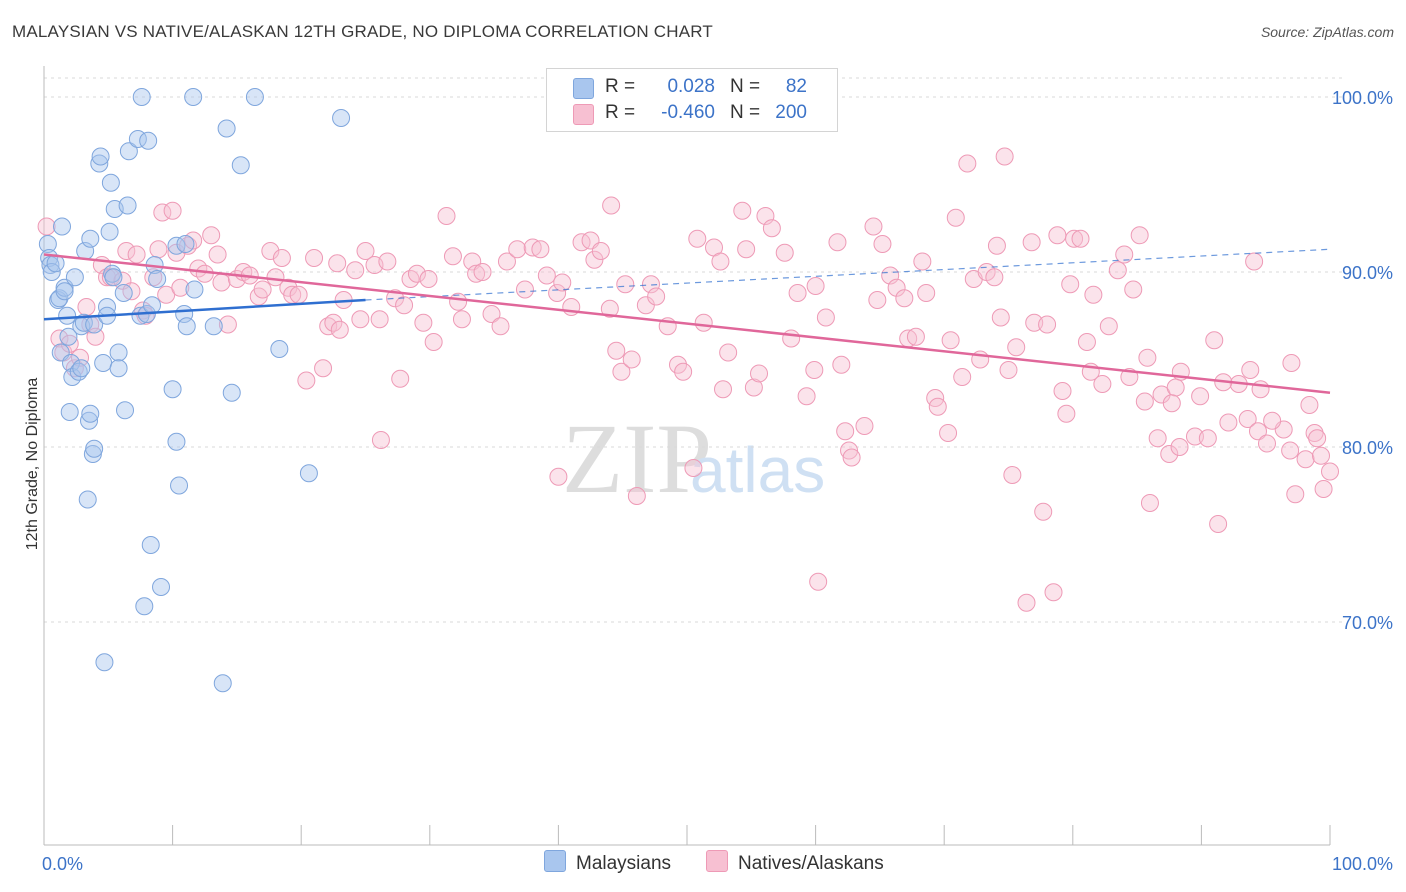 This screenshot has width=1406, height=892. Describe the element at coordinates (811, 863) in the screenshot. I see `legend-label-natives-alaskans: Natives/Alaskans` at that location.